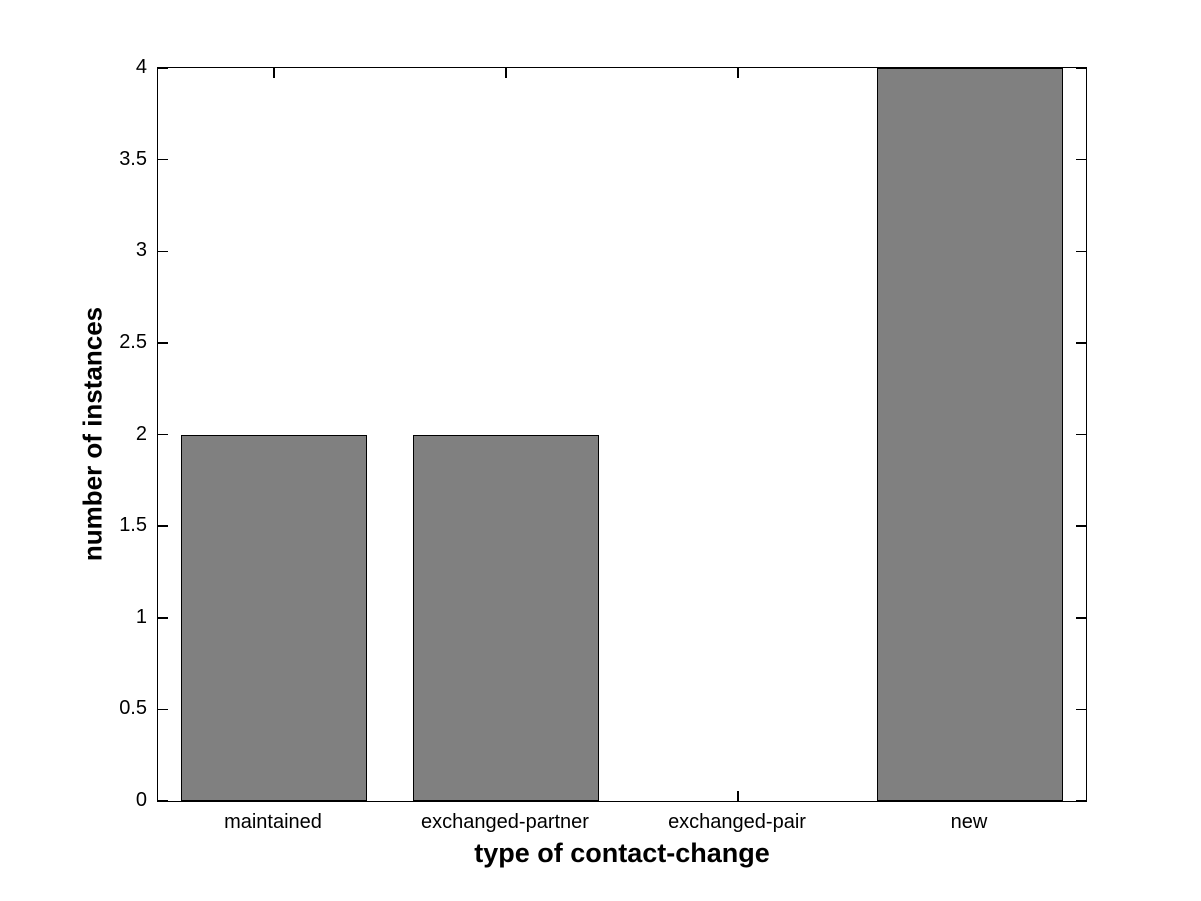  Describe the element at coordinates (738, 796) in the screenshot. I see `x-axis-bottom-tick` at that location.